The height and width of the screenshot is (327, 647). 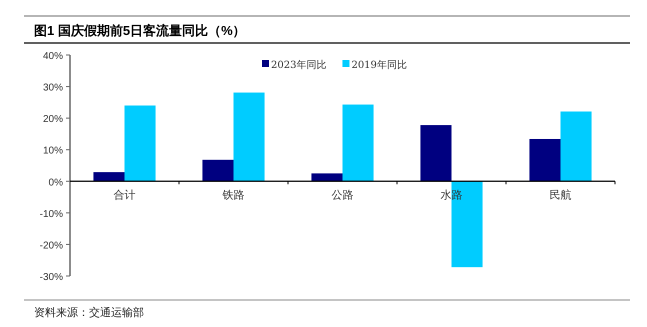 I want to click on y-tick-label: 30%, so click(x=53, y=88).